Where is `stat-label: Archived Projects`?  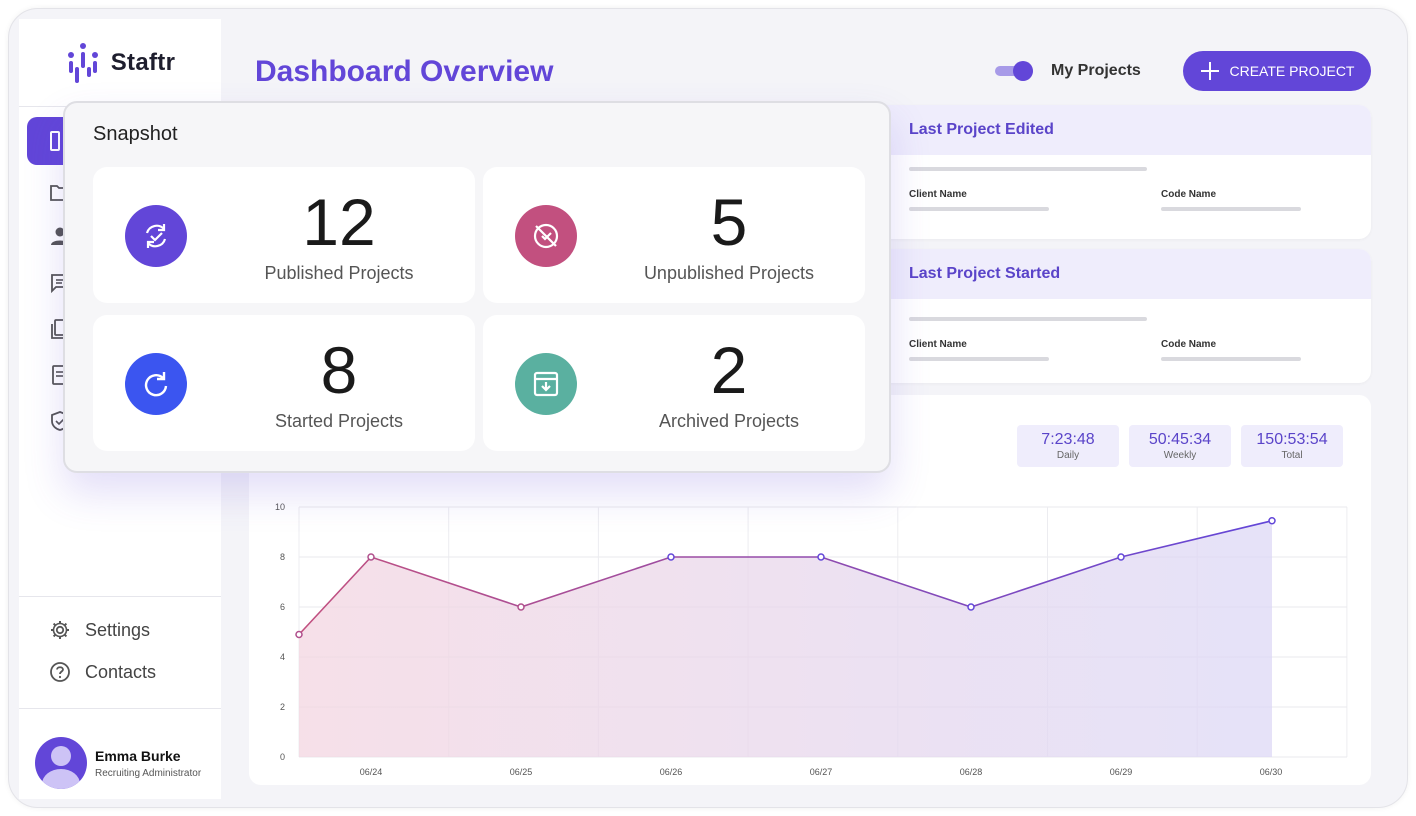 stat-label: Archived Projects is located at coordinates (729, 421).